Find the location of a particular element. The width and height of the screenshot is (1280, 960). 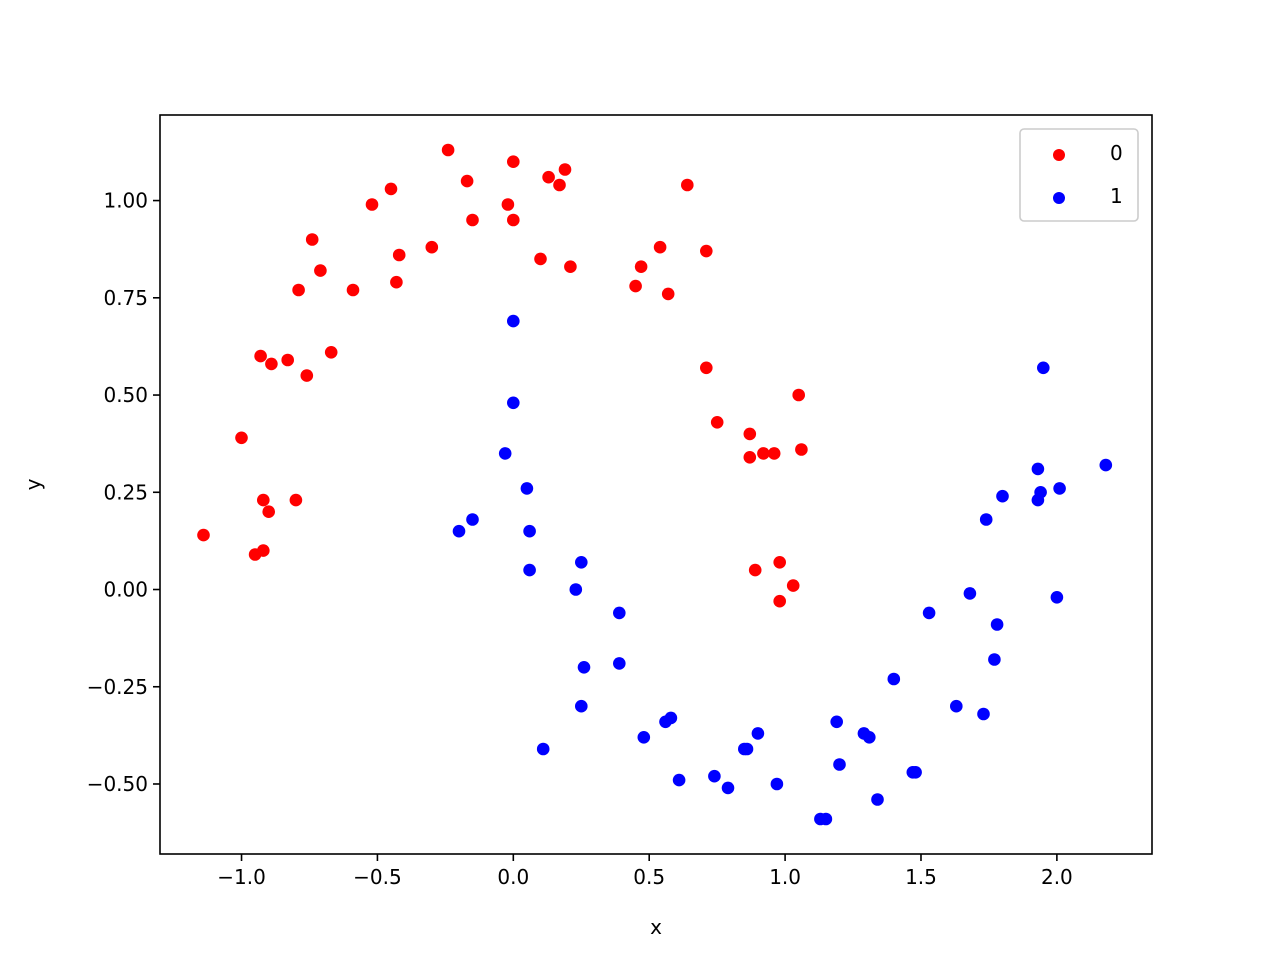

x-tick-label: 1.0 is located at coordinates (785, 877).